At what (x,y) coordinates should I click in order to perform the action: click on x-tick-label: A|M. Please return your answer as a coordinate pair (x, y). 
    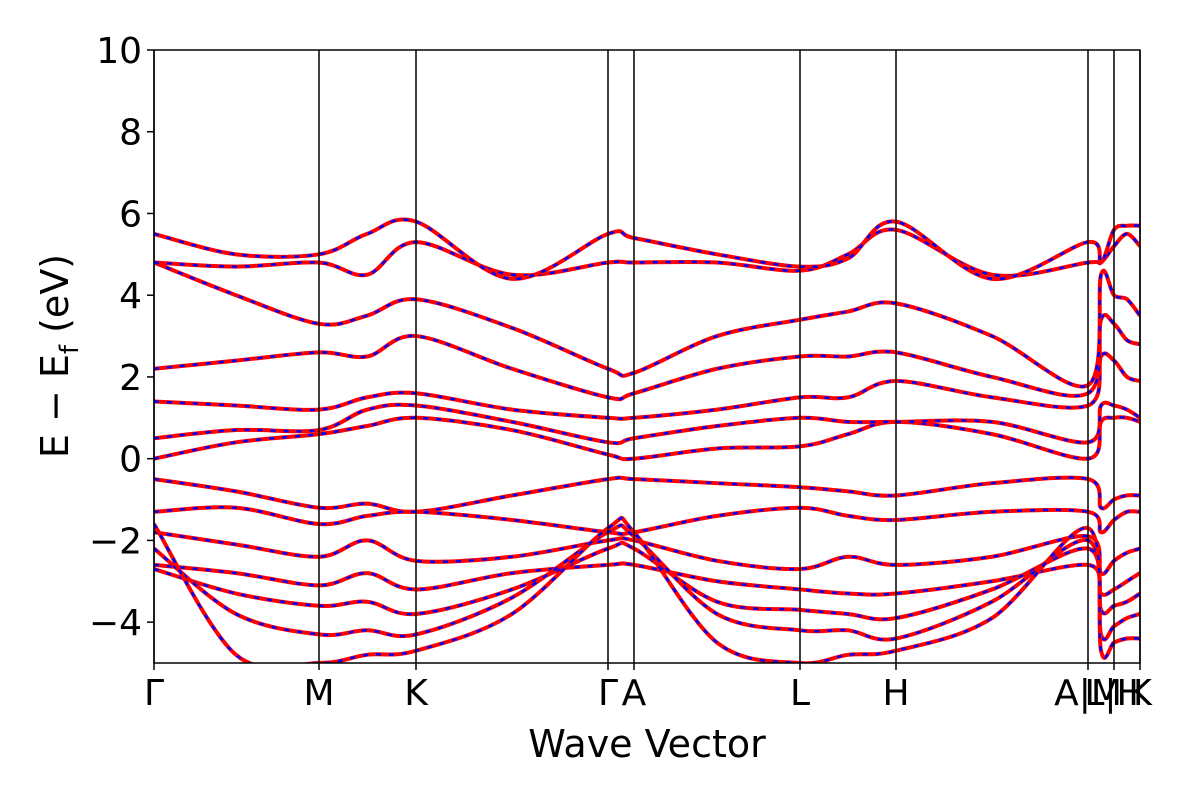
    Looking at the image, I should click on (1088, 693).